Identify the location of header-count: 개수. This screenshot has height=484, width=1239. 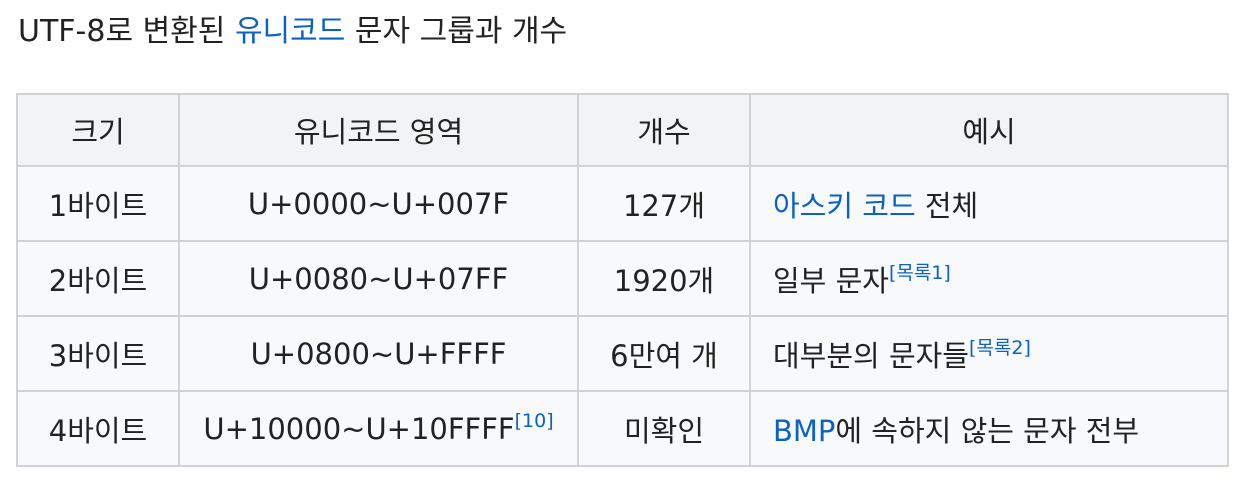
(664, 130).